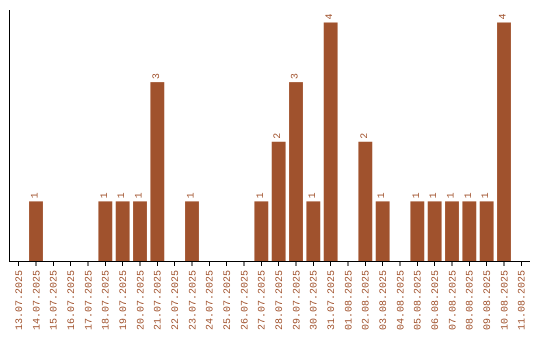  Describe the element at coordinates (55, 300) in the screenshot. I see `x-tick-label: 15.07.2025` at that location.